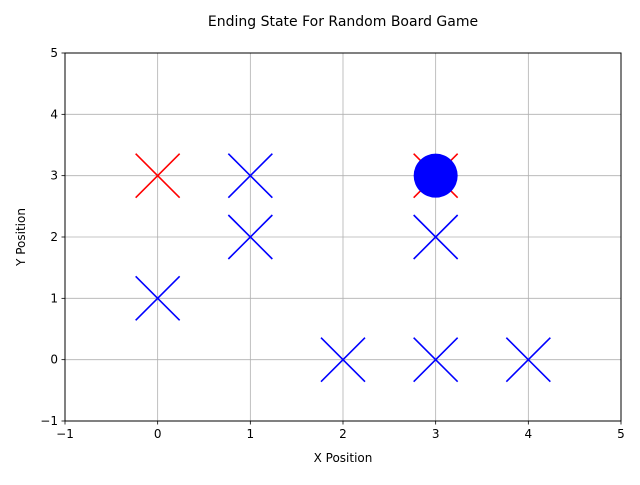 This screenshot has width=640, height=485. I want to click on x-tick-label: 3, so click(436, 434).